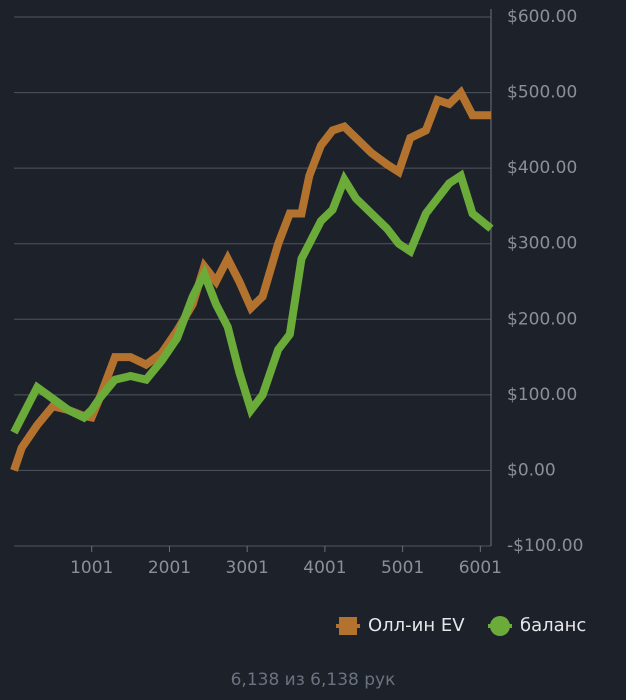  Describe the element at coordinates (480, 568) in the screenshot. I see `x-tick-label: 6001` at that location.